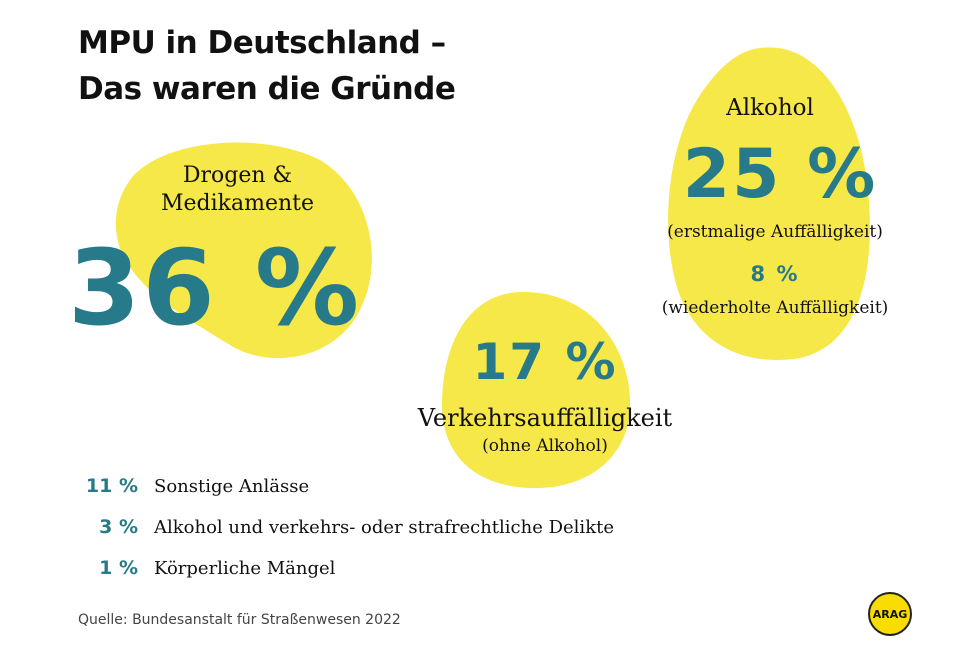  Describe the element at coordinates (545, 362) in the screenshot. I see `verkehr-value: 17 %` at that location.